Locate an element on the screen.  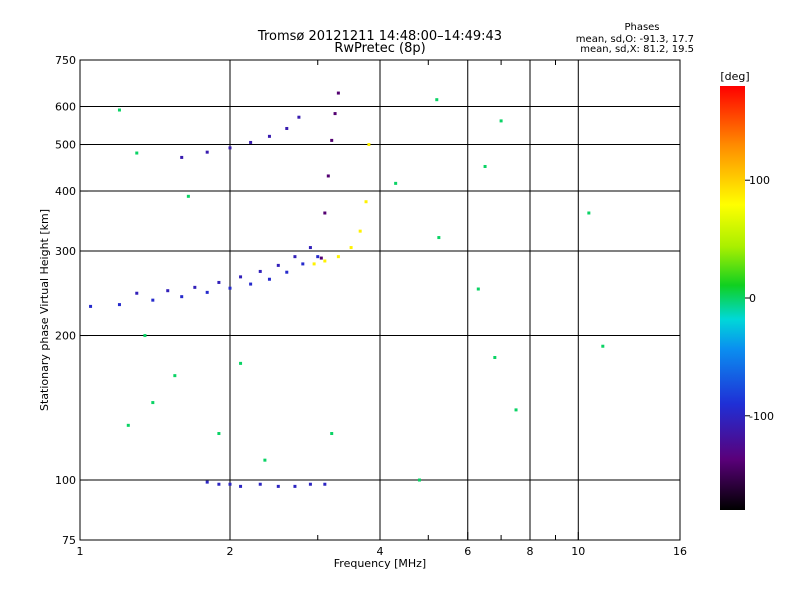
chart-title: Tromsø 20121211 14:48:00–14:49:43 is located at coordinates (379, 36).